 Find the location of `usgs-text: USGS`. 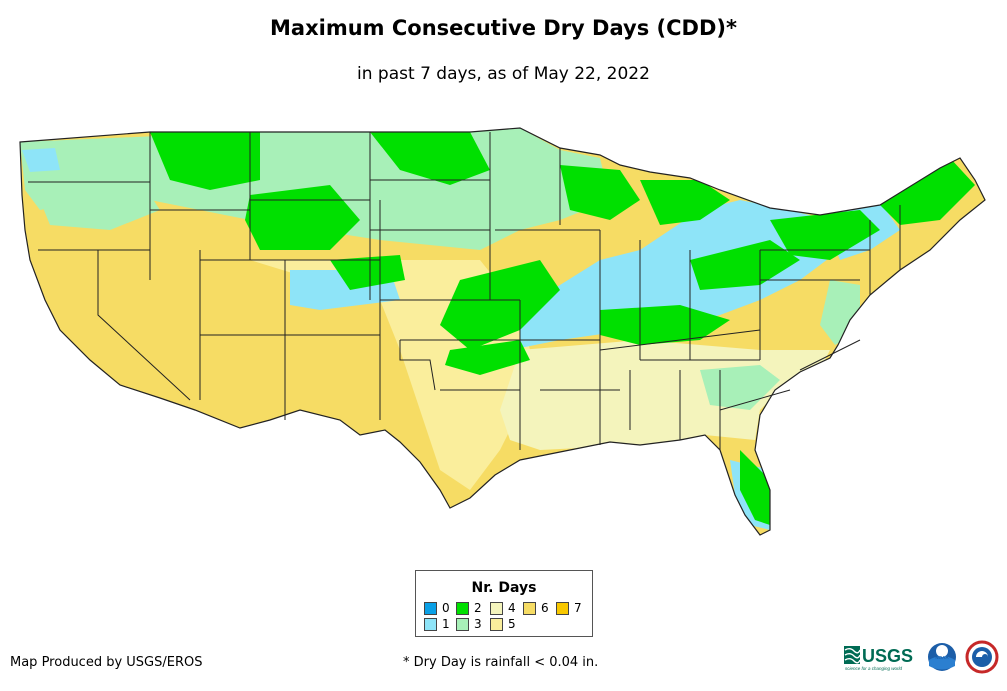

usgs-text: USGS is located at coordinates (887, 656).